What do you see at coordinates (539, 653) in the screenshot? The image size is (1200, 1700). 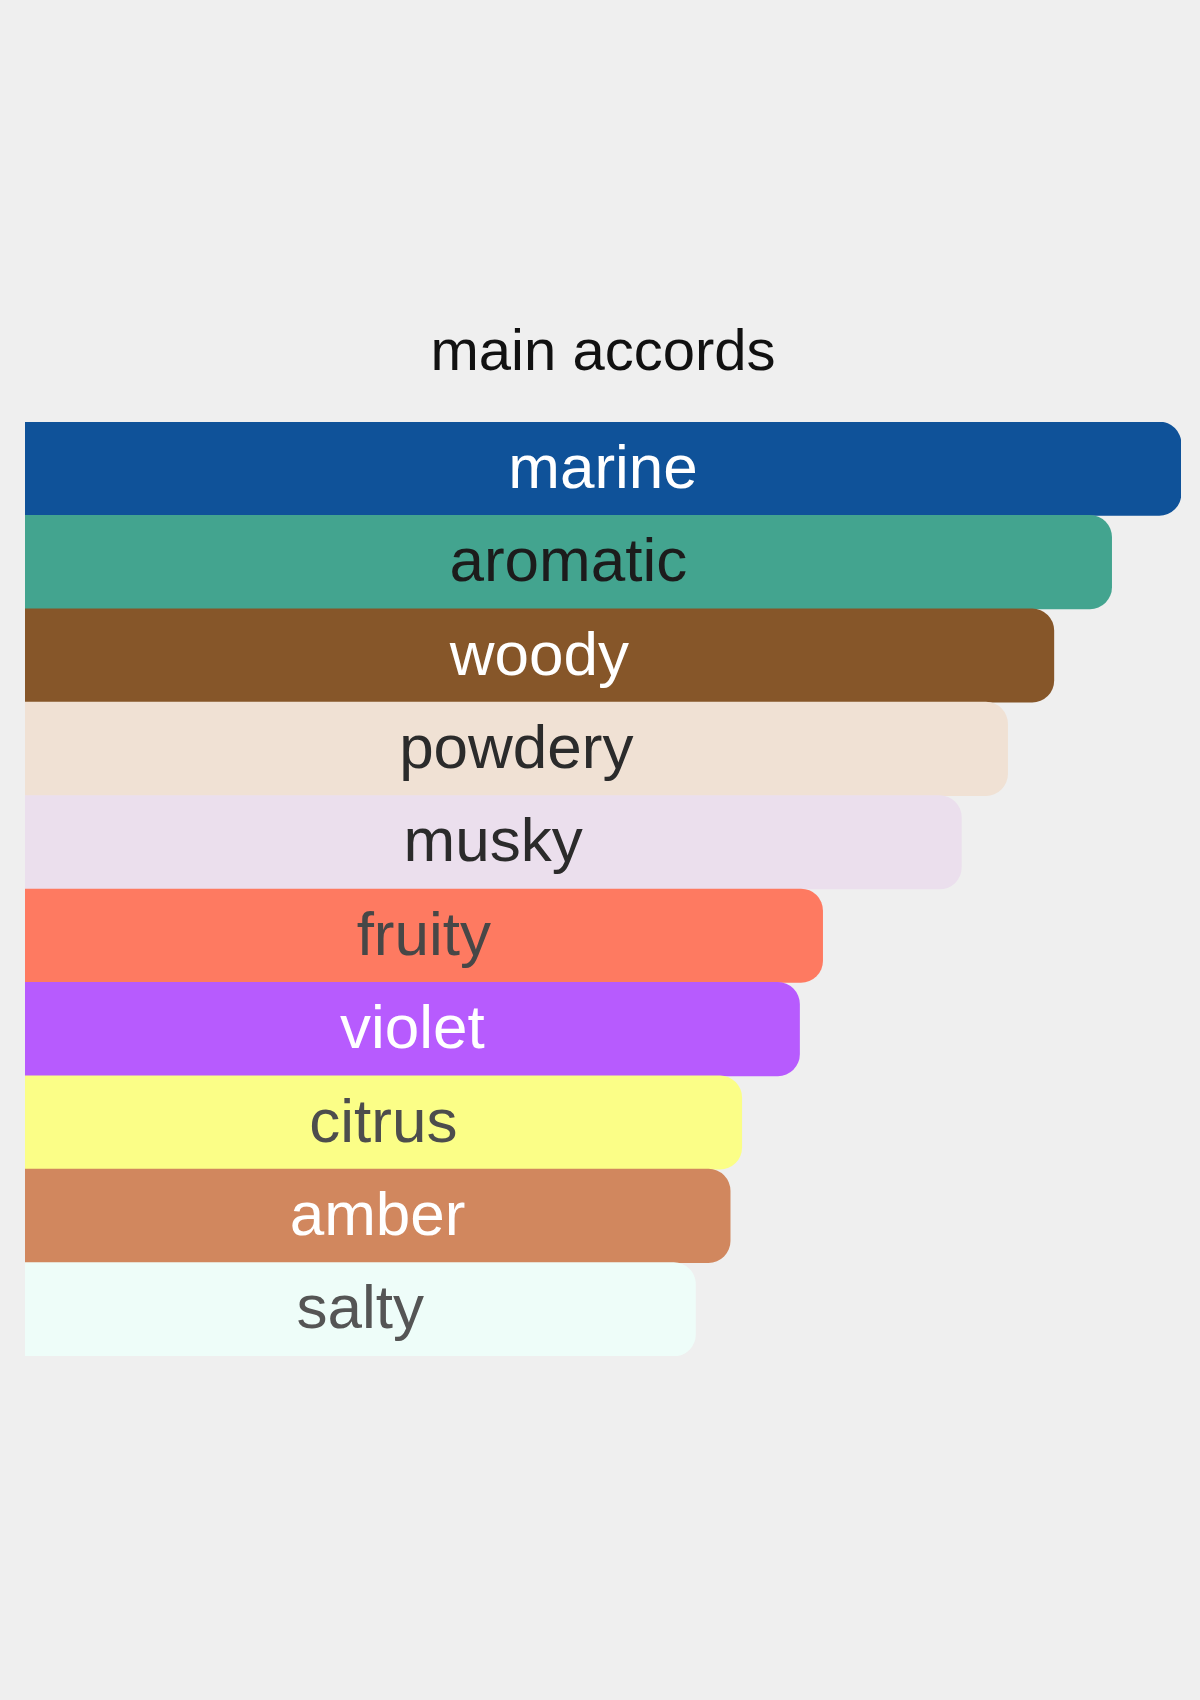 I see `y-tick-label: woody` at bounding box center [539, 653].